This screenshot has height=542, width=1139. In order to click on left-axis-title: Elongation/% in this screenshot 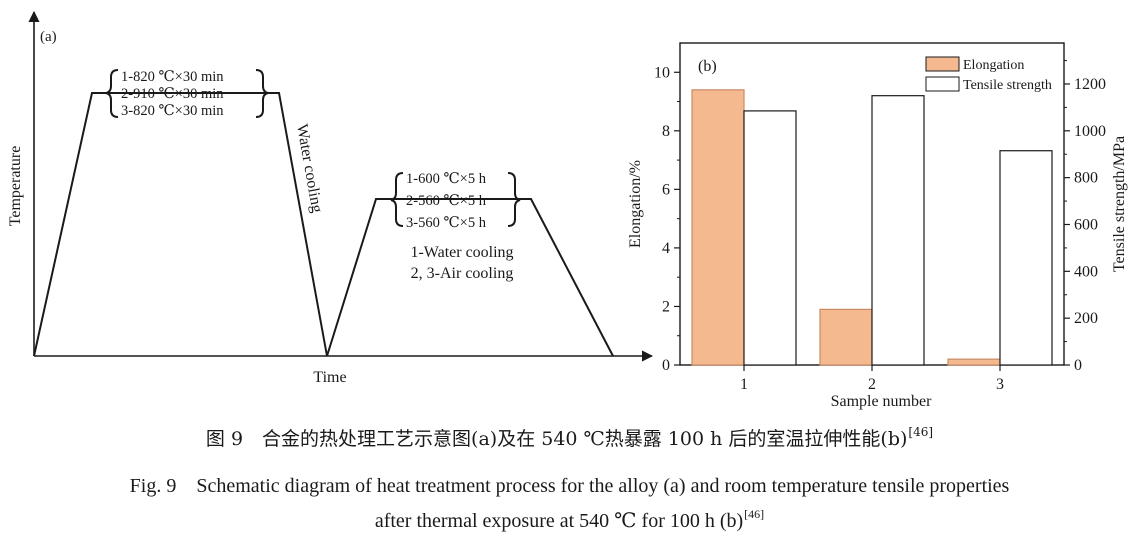, I will do `click(635, 204)`.